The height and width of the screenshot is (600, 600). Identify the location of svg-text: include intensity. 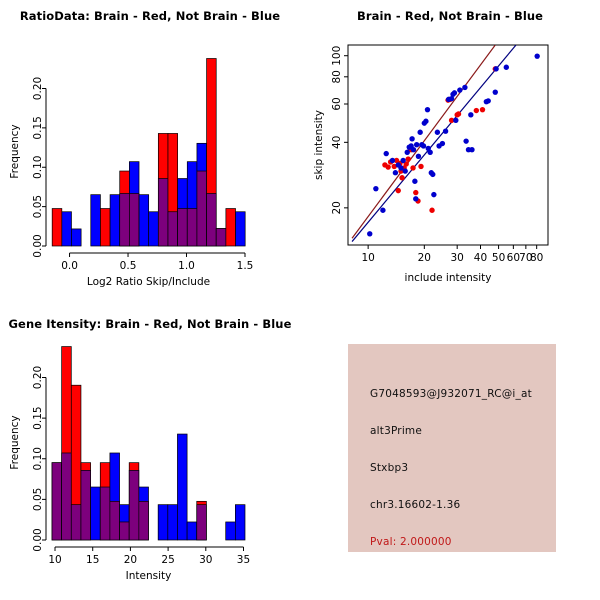
(448, 278).